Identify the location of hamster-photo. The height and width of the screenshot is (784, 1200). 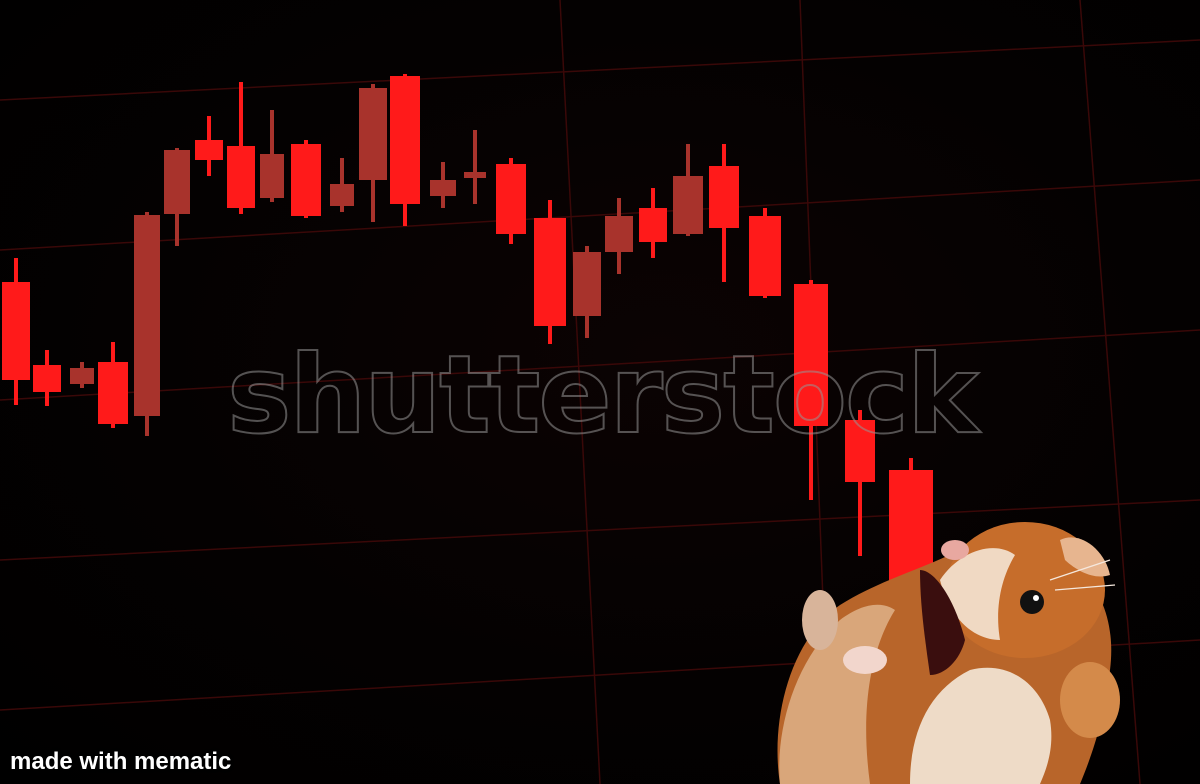
(948, 653).